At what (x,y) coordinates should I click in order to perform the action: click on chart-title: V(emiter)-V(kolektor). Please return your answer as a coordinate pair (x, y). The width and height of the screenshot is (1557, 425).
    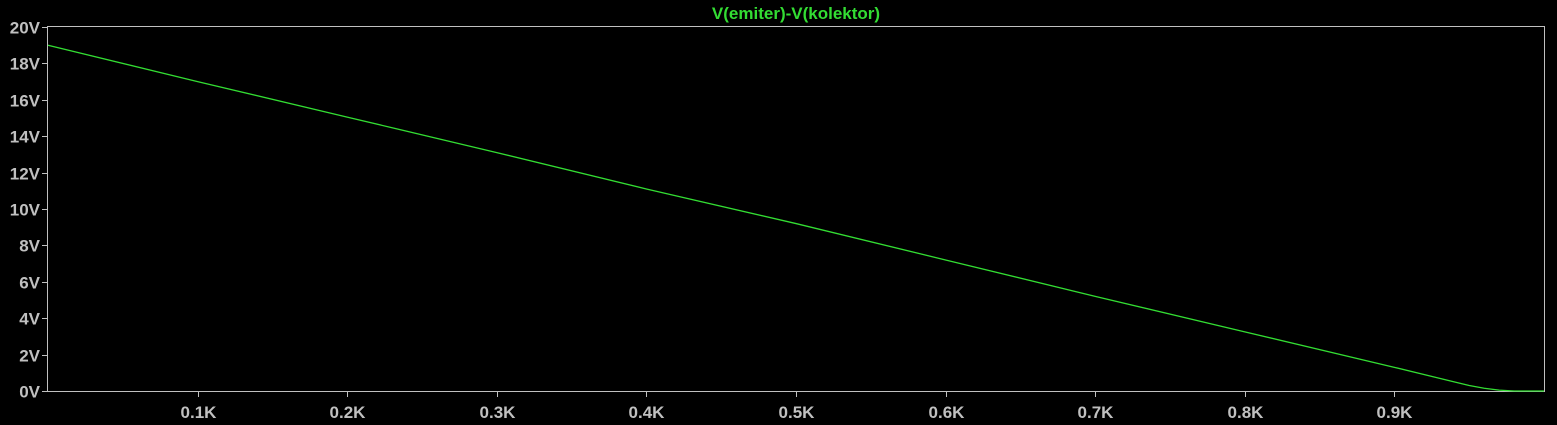
    Looking at the image, I should click on (796, 13).